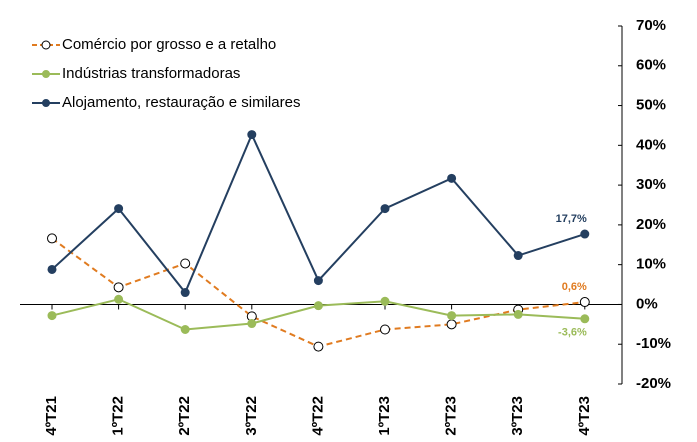 This screenshot has width=697, height=442. I want to click on value-label: -3,6%, so click(572, 333).